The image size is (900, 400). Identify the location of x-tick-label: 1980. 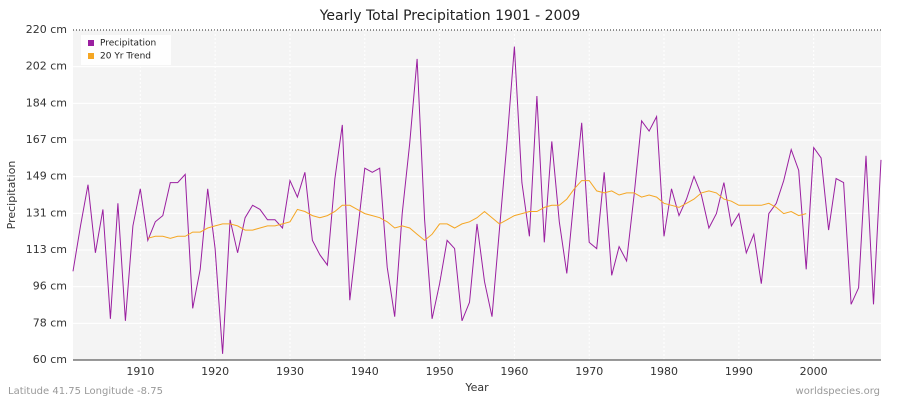
(664, 371).